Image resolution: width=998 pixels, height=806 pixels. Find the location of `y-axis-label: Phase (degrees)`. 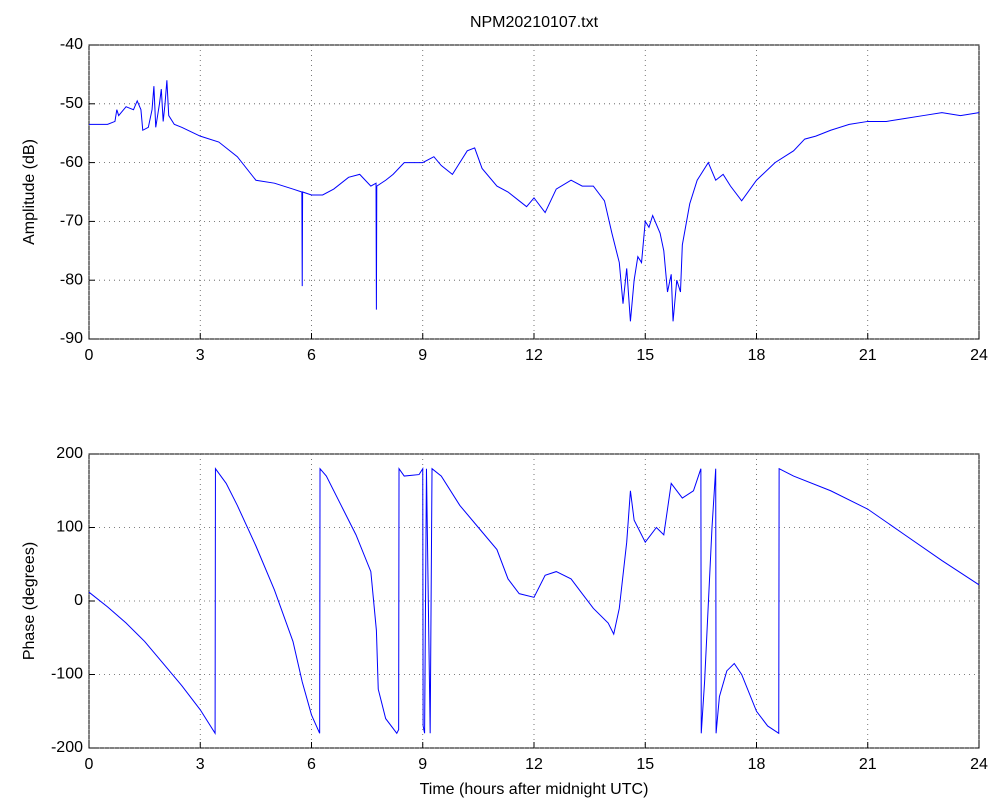

y-axis-label: Phase (degrees) is located at coordinates (29, 601).